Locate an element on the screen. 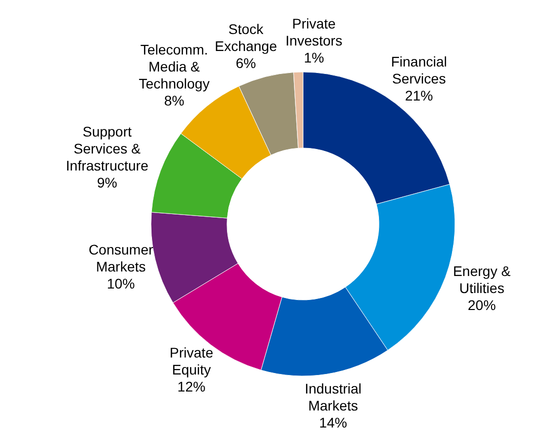  data-label: 20% is located at coordinates (482, 305).